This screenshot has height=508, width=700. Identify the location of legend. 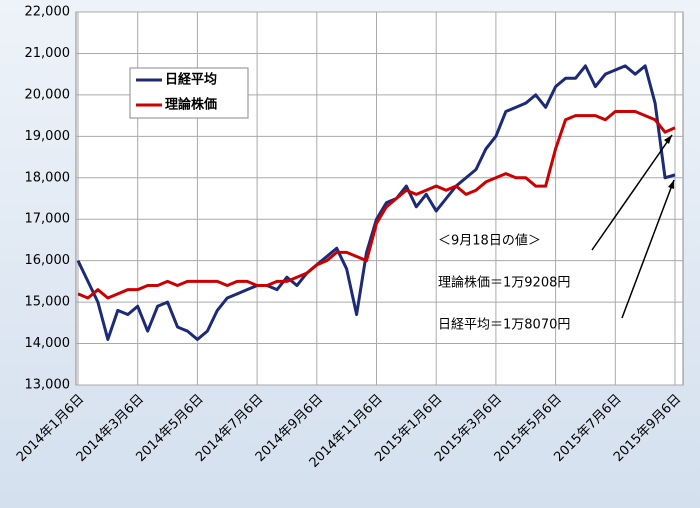
(189, 93).